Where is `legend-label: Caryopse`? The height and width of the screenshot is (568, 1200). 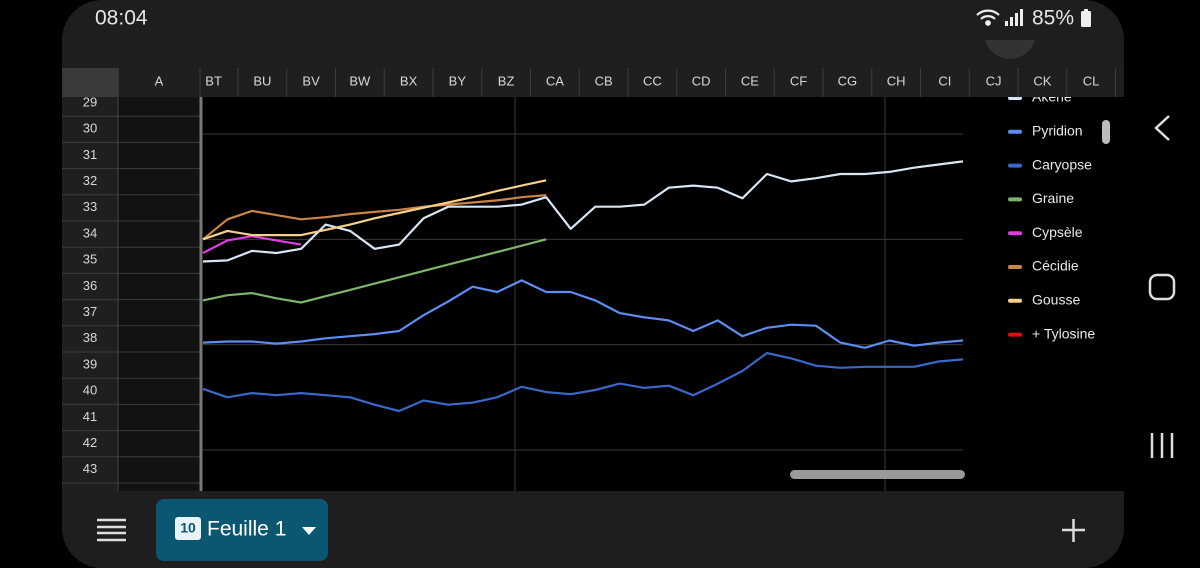 legend-label: Caryopse is located at coordinates (1062, 164).